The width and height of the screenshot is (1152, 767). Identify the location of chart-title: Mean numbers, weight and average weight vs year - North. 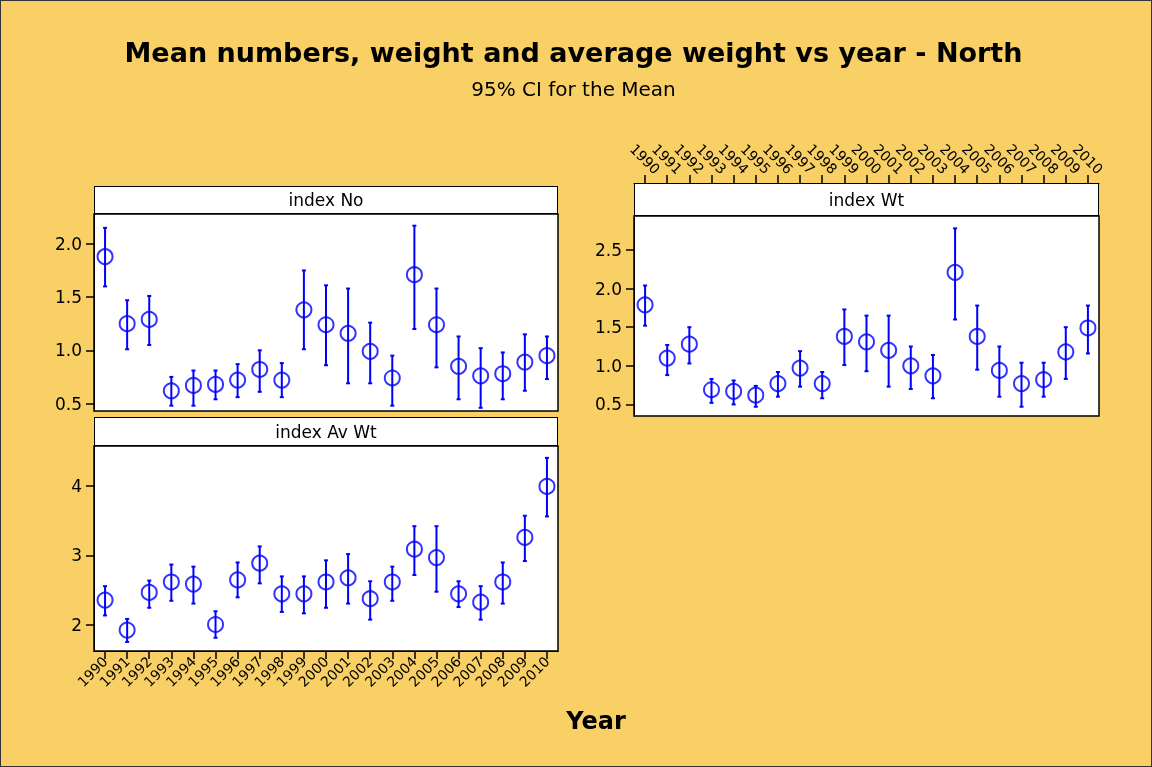
(573, 52).